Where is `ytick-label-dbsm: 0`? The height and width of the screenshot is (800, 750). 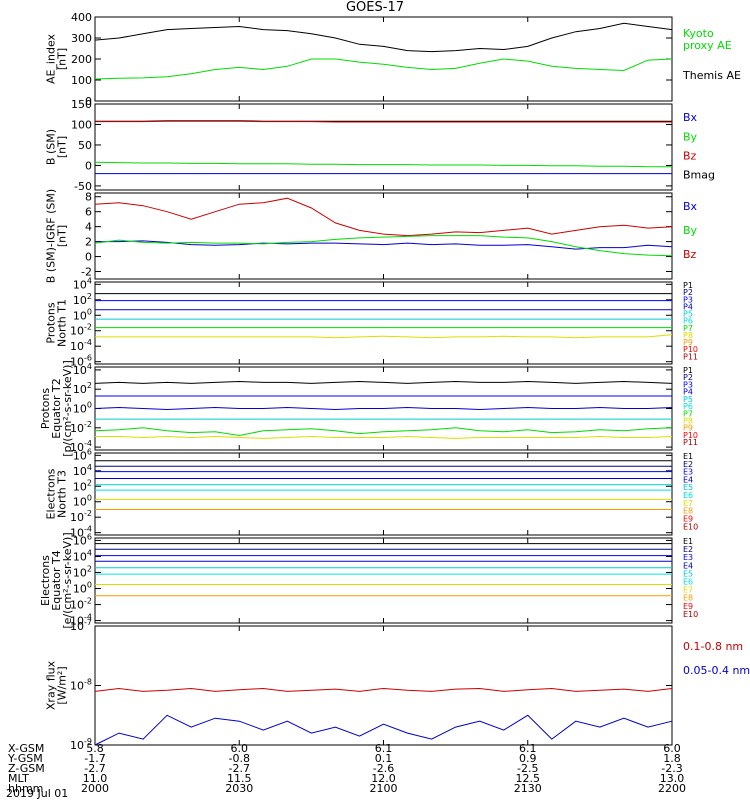 ytick-label-dbsm: 0 is located at coordinates (88, 257).